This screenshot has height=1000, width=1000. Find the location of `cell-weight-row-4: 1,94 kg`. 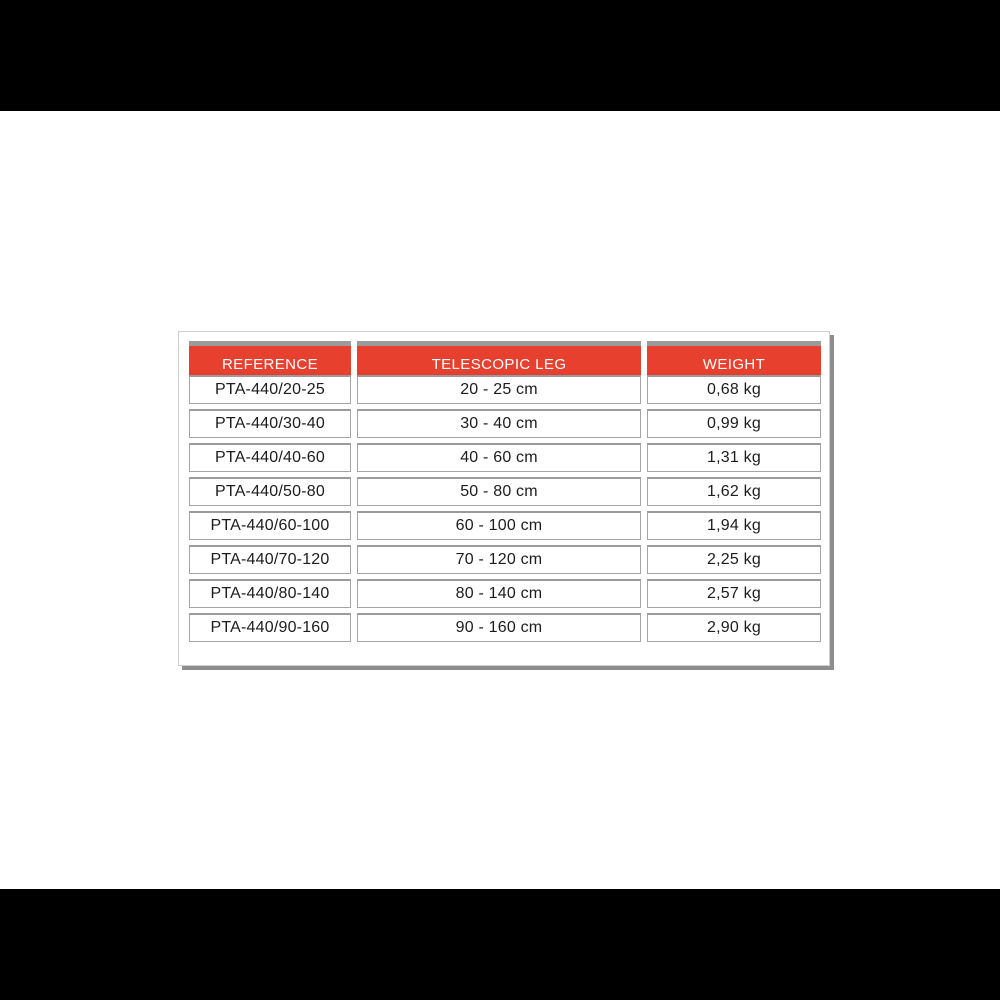

cell-weight-row-4: 1,94 kg is located at coordinates (734, 525).